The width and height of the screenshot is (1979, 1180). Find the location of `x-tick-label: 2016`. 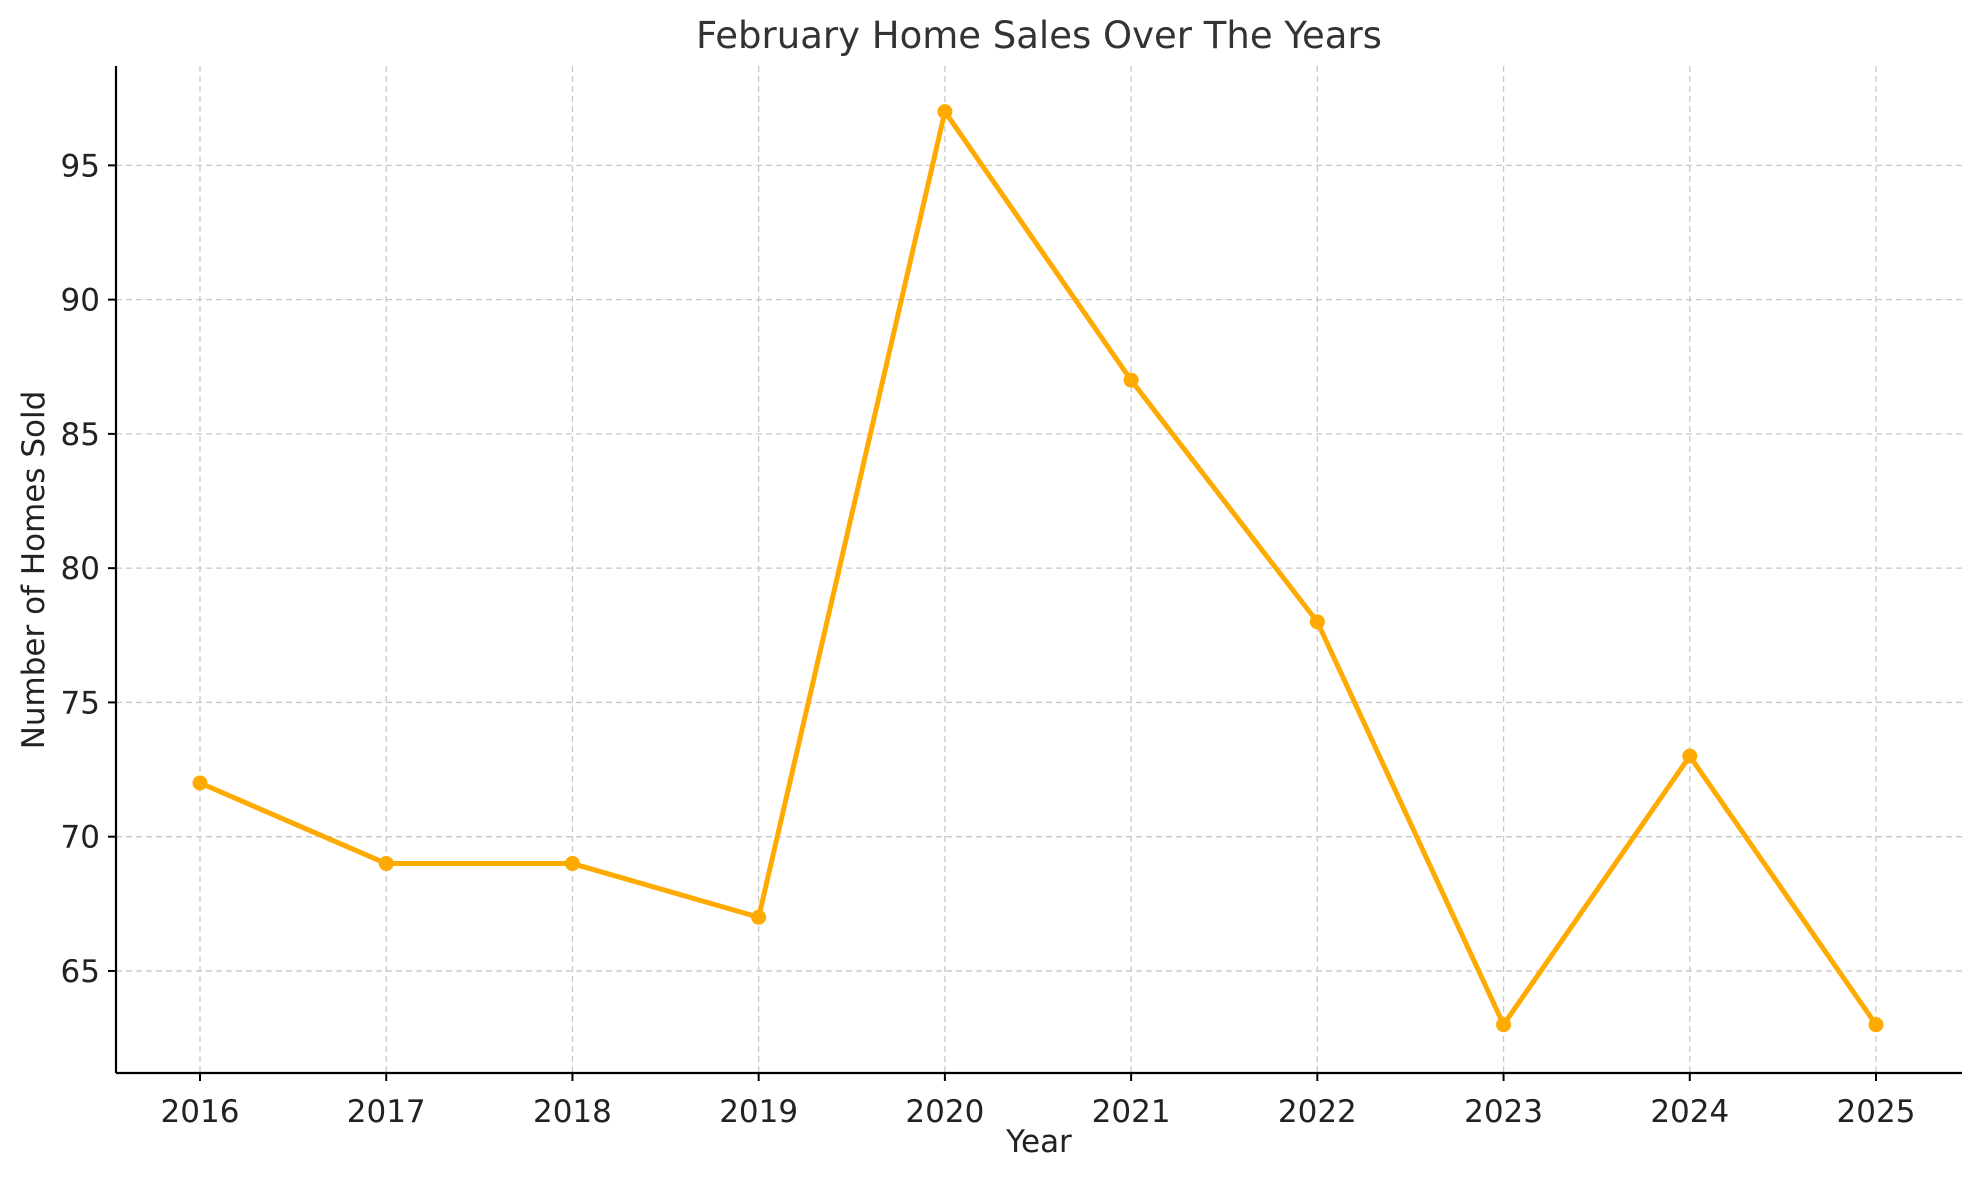

x-tick-label: 2016 is located at coordinates (200, 1112).